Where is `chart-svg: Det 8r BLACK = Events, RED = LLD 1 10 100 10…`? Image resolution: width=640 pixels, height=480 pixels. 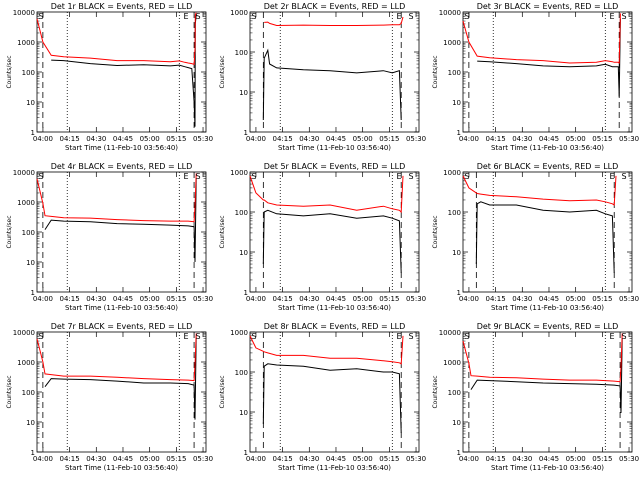 chart-svg: Det 8r BLACK = Events, RED = LLD 1 10 100 10… is located at coordinates (322, 397).